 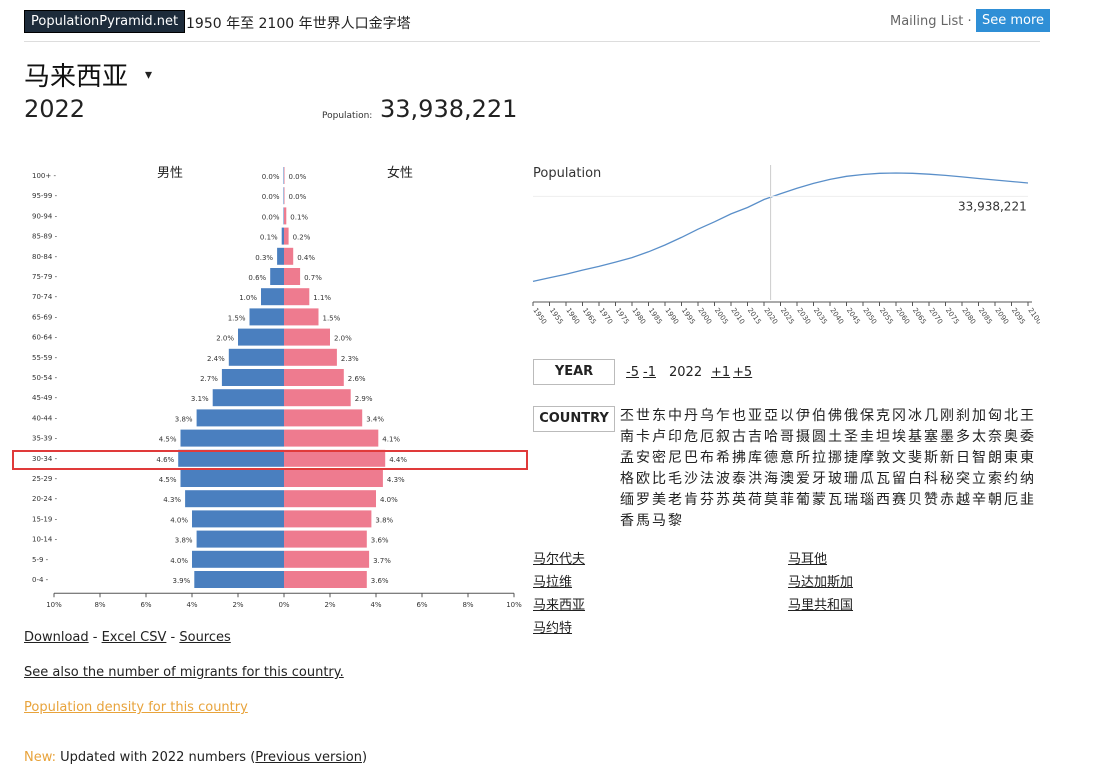 What do you see at coordinates (835, 416) in the screenshot?
I see `country-letter-link: 佛` at bounding box center [835, 416].